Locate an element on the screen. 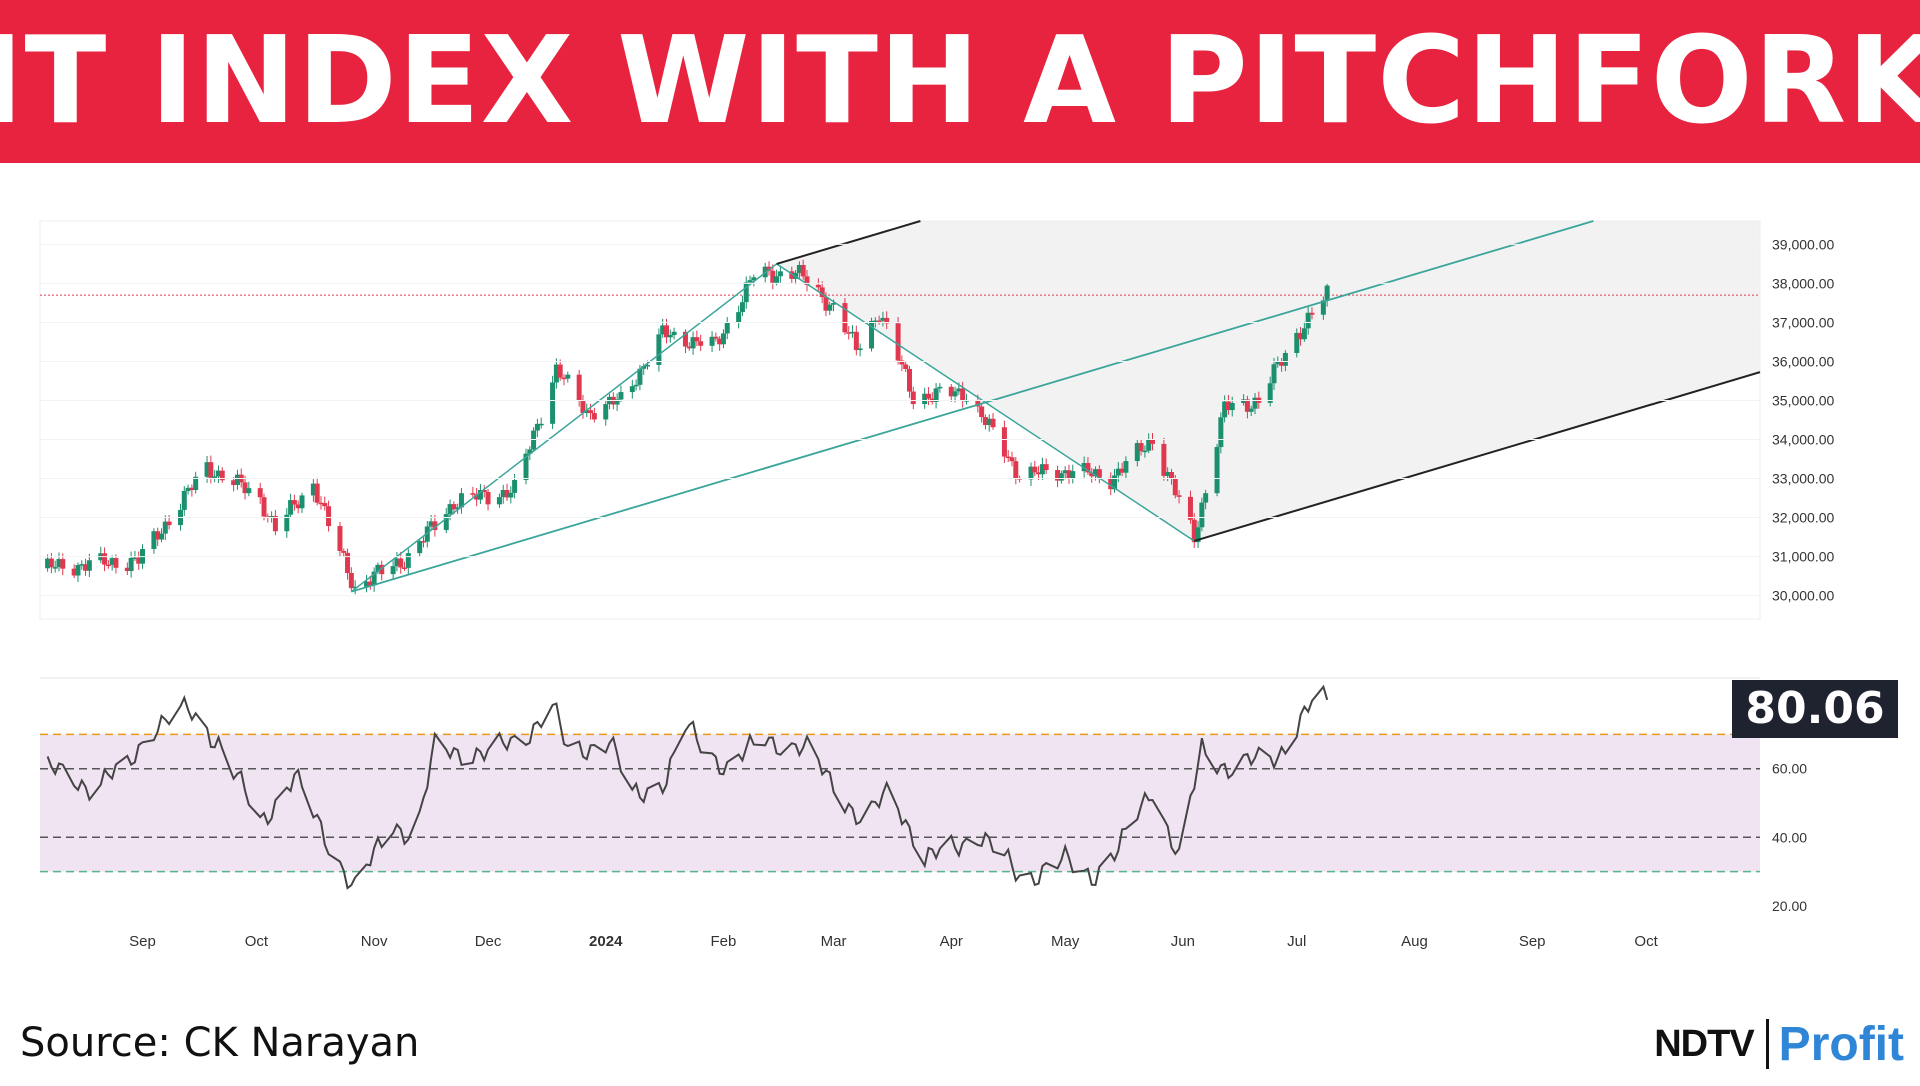 The image size is (1920, 1086). logo-profit: Profit is located at coordinates (1841, 1044).